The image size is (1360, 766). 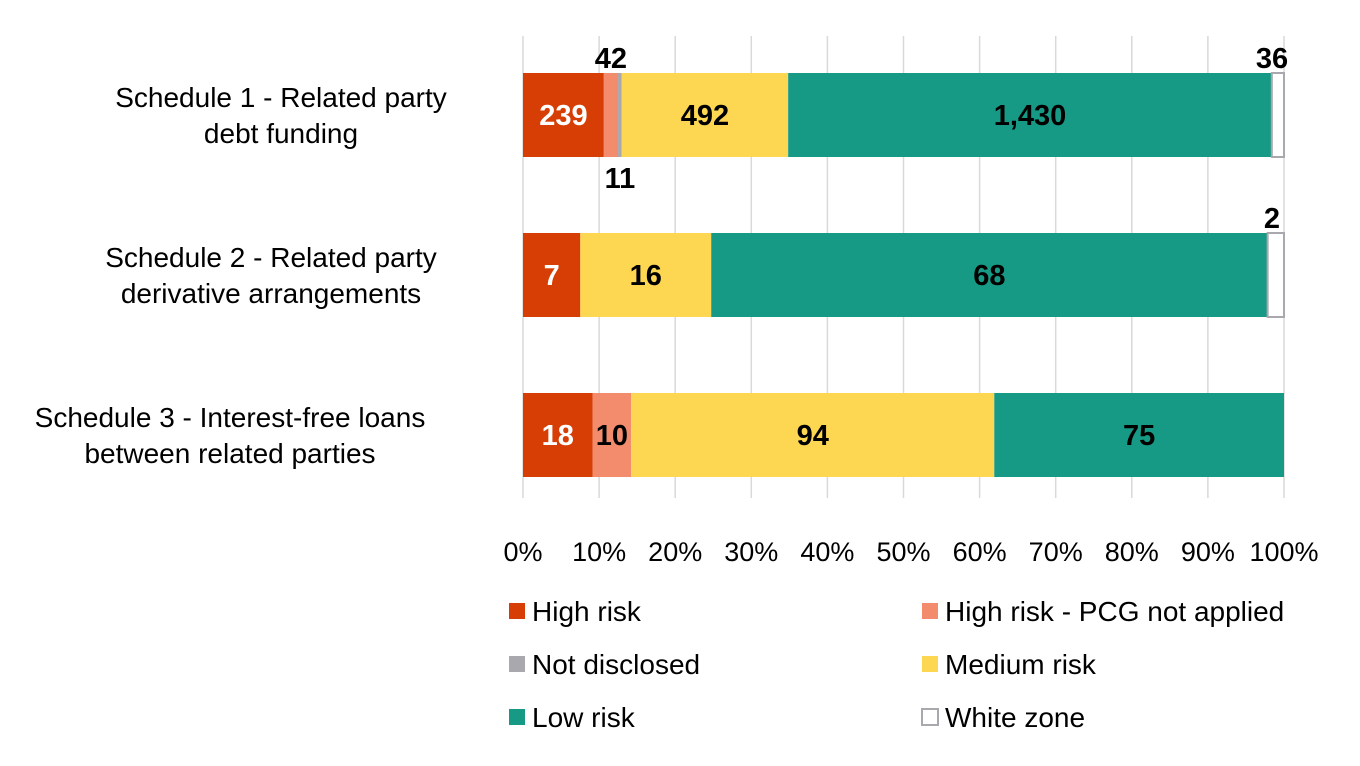 I want to click on x-tick-label: 60%, so click(x=980, y=552).